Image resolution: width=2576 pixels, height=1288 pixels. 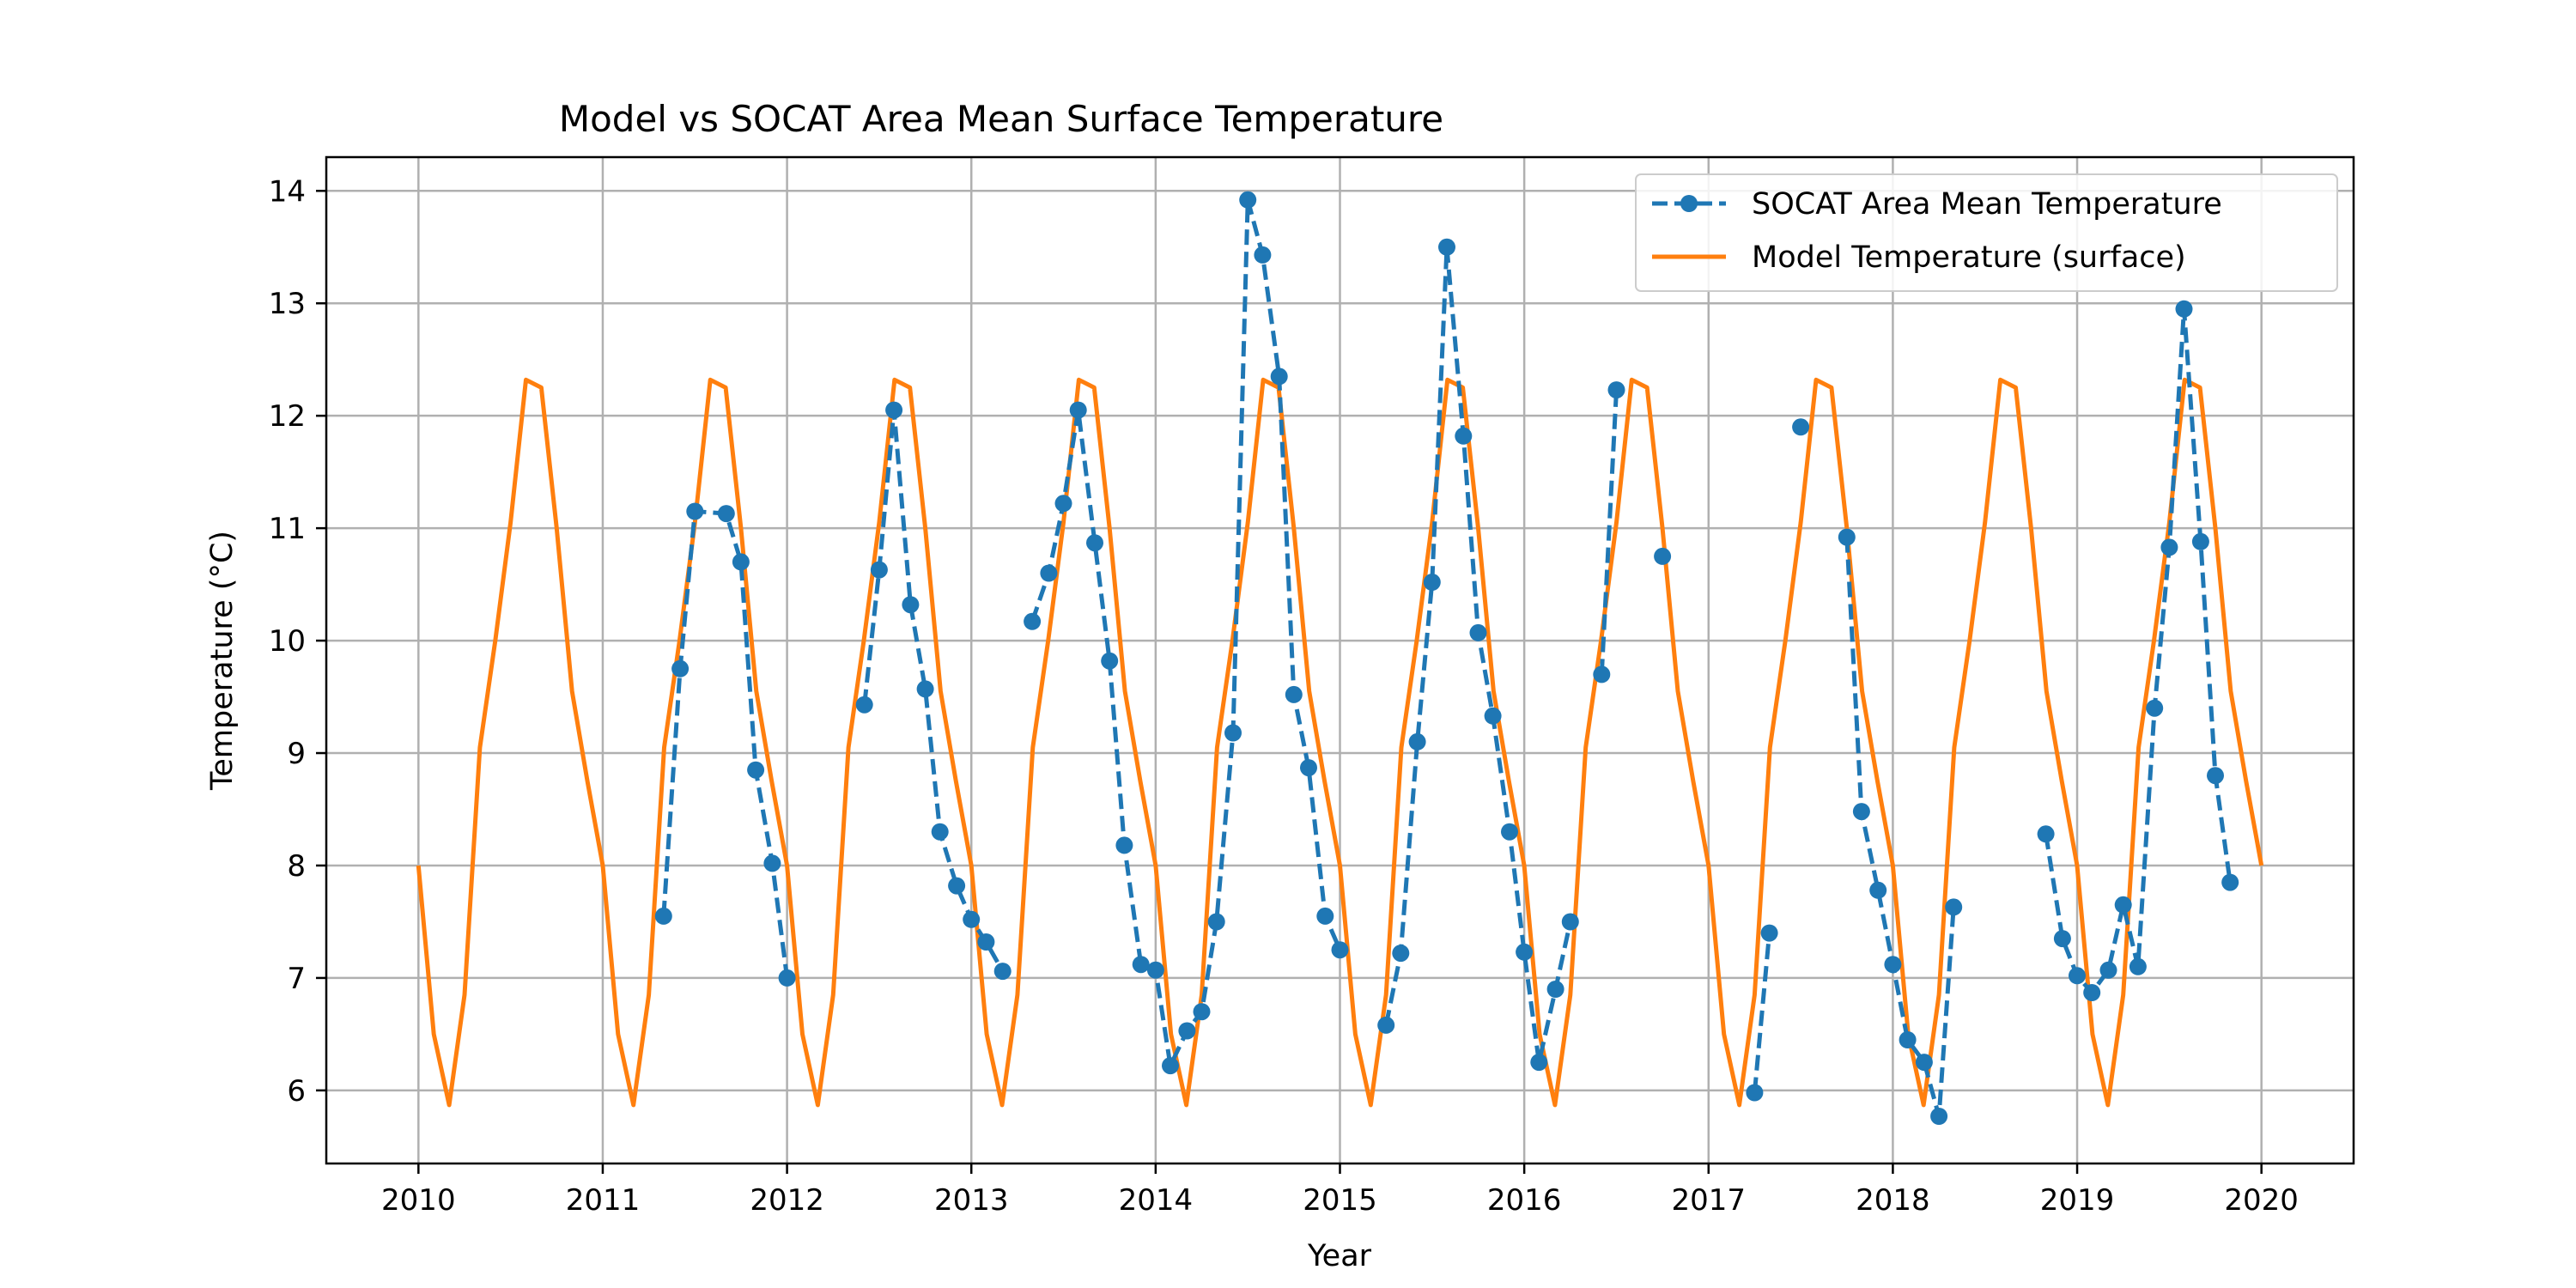 What do you see at coordinates (972, 1200) in the screenshot?
I see `x-tick-label: 2013` at bounding box center [972, 1200].